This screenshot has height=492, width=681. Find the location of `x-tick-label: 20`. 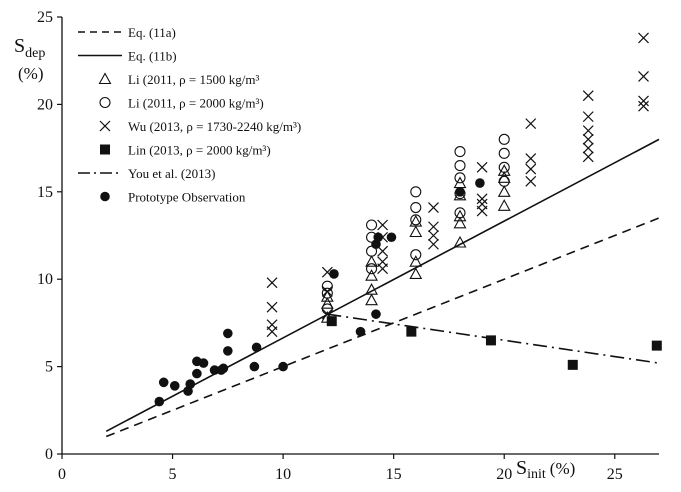

x-tick-label: 20 is located at coordinates (504, 474).